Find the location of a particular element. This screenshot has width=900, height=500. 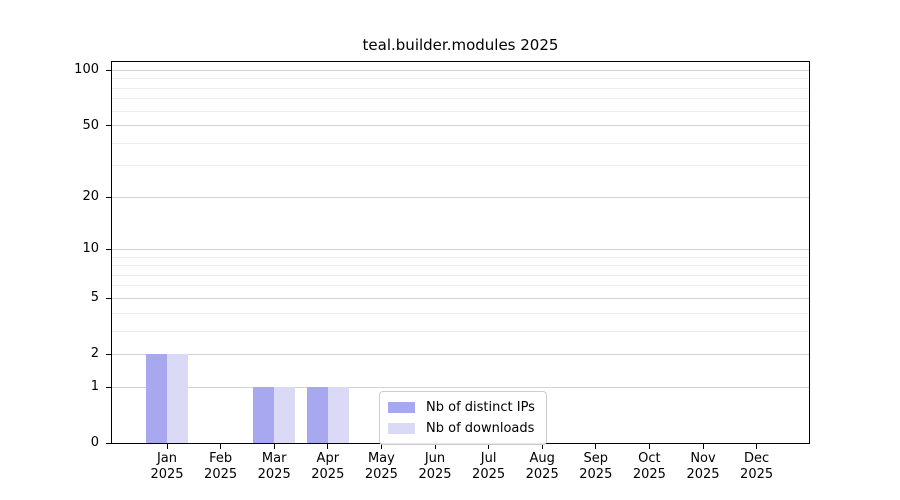

x-tick-label: May 2025 is located at coordinates (381, 466).